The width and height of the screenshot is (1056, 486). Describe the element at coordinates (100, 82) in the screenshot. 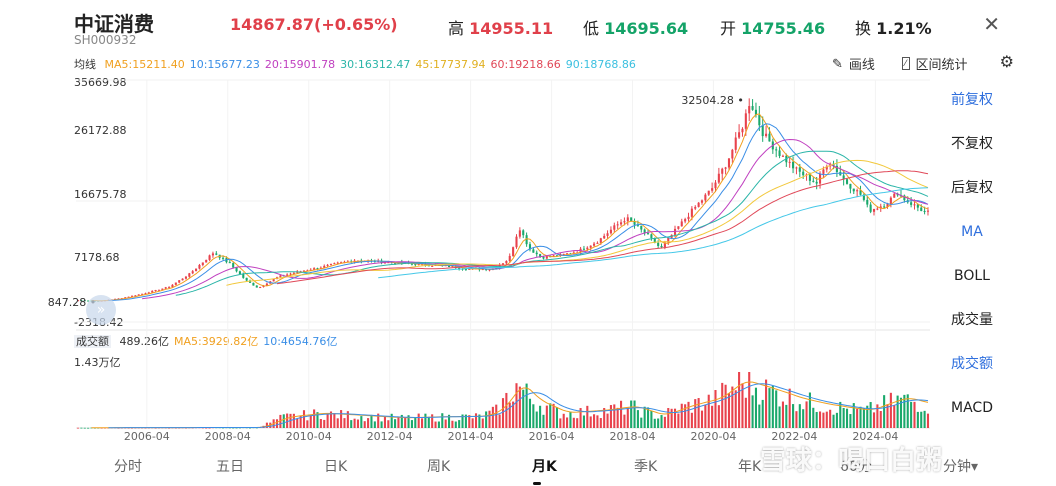

I see `y-tick-label: 35669.98` at that location.